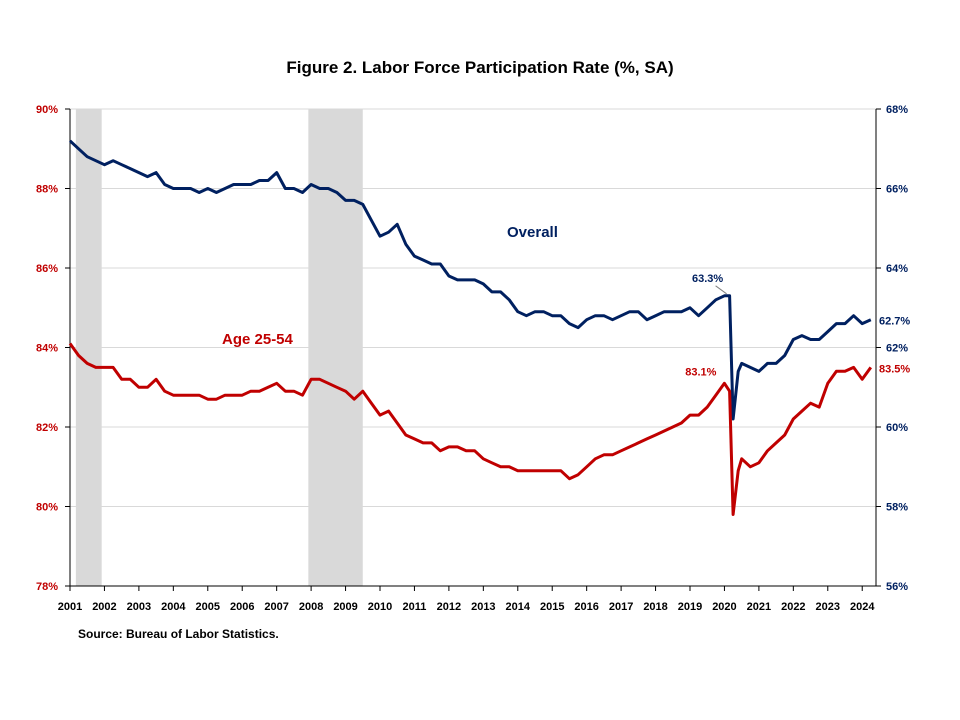  What do you see at coordinates (483, 607) in the screenshot?
I see `x-tick-label: 2013` at bounding box center [483, 607].